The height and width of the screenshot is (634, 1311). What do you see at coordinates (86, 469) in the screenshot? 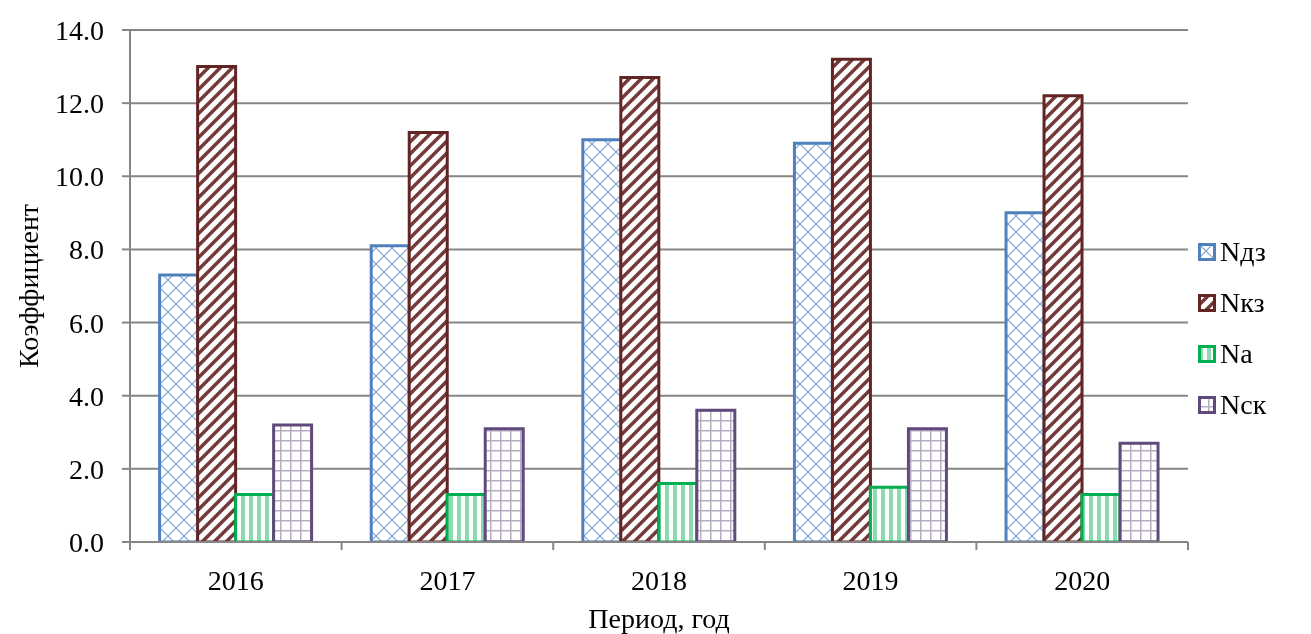
I see `y-tick-label: 2.0` at bounding box center [86, 469].